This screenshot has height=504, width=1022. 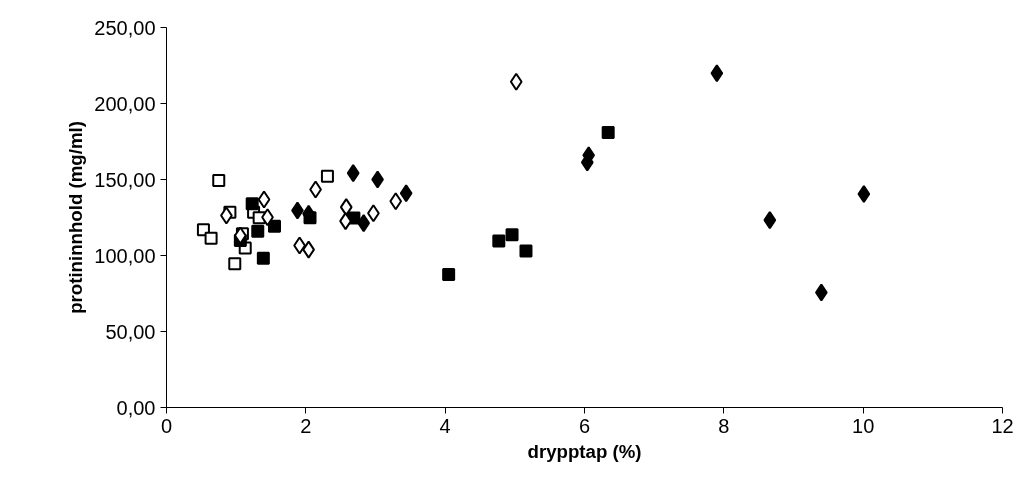 What do you see at coordinates (166, 425) in the screenshot?
I see `x-tick-label: 0` at bounding box center [166, 425].